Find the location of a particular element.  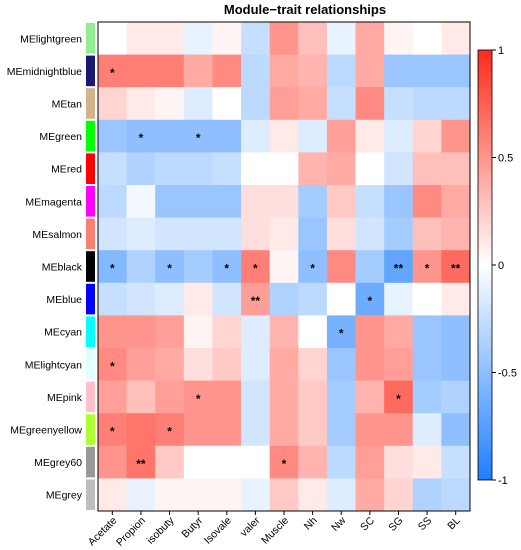

row-label: MEgreen is located at coordinates (60, 137).